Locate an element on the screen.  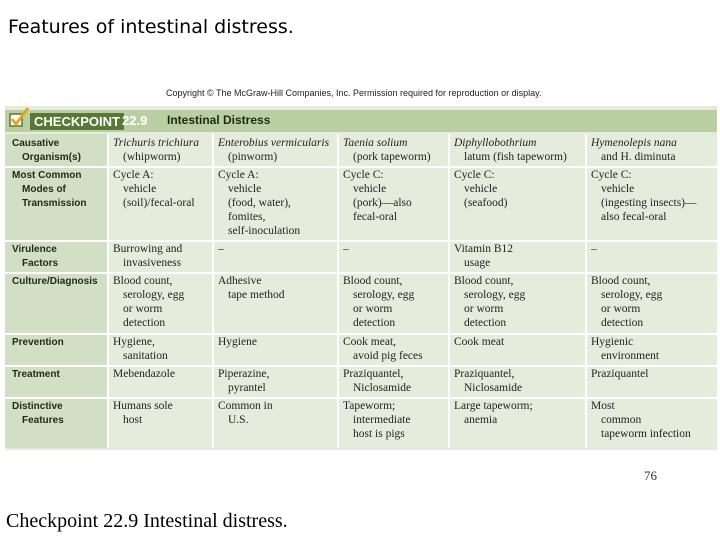
cell-line: Modes of is located at coordinates (44, 189).